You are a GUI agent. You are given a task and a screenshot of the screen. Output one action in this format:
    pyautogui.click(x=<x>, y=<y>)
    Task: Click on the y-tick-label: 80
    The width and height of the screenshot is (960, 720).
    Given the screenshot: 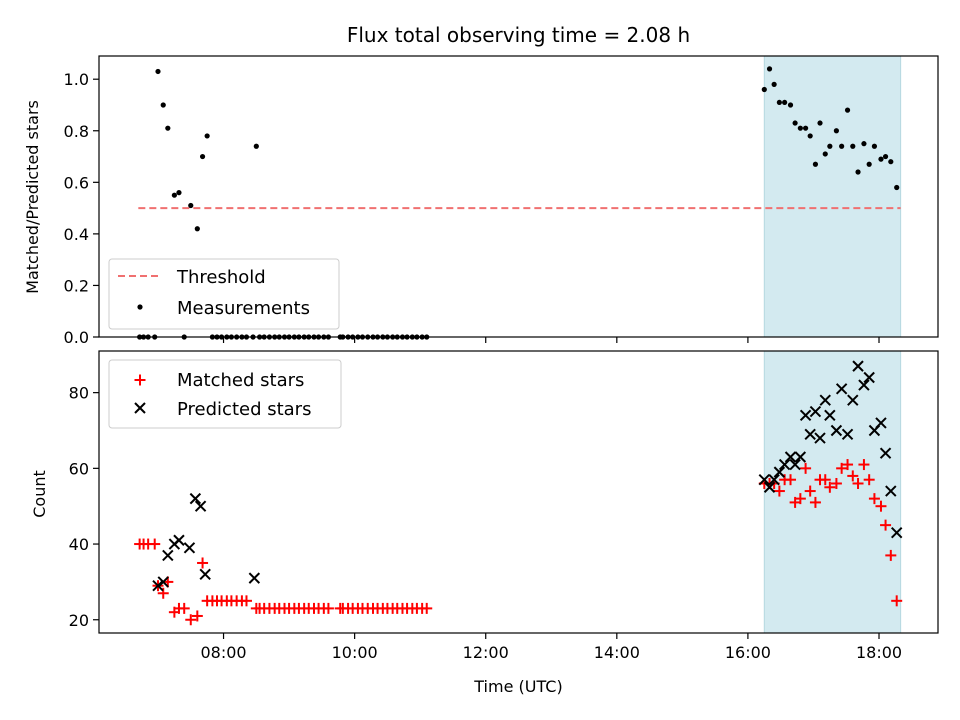 What is the action you would take?
    pyautogui.click(x=79, y=393)
    